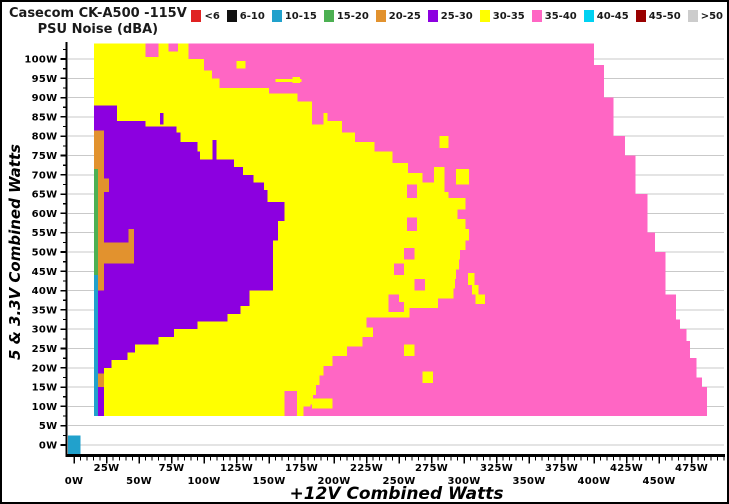 The width and height of the screenshot is (729, 504). I want to click on y-tick-label: 55W, so click(45, 233).